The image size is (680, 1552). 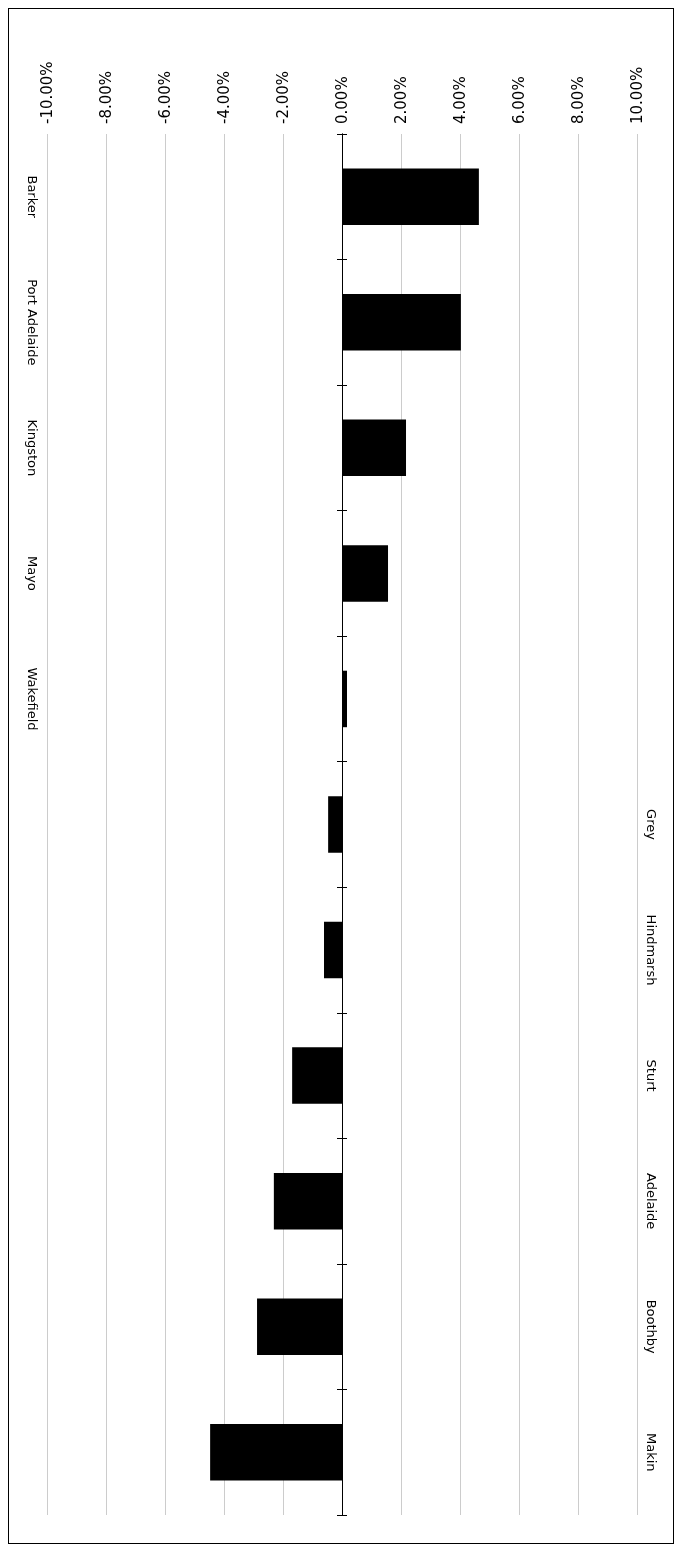 What do you see at coordinates (32, 322) in the screenshot?
I see `y-tick-label: Port Adelaide` at bounding box center [32, 322].